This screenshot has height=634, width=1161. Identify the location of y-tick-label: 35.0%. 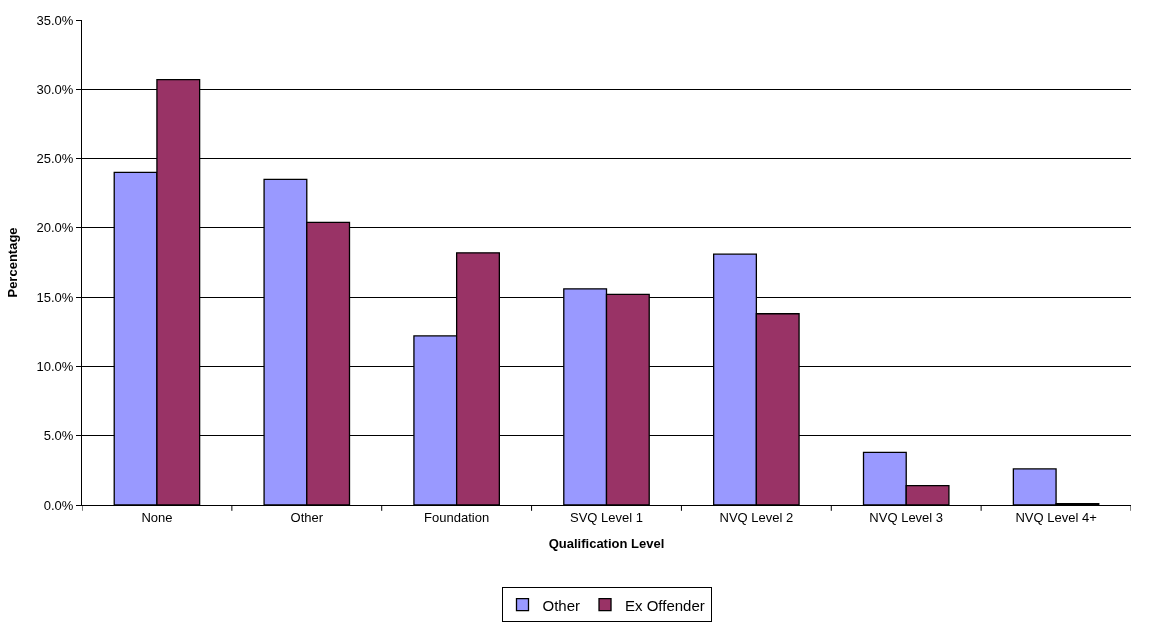
(55, 20).